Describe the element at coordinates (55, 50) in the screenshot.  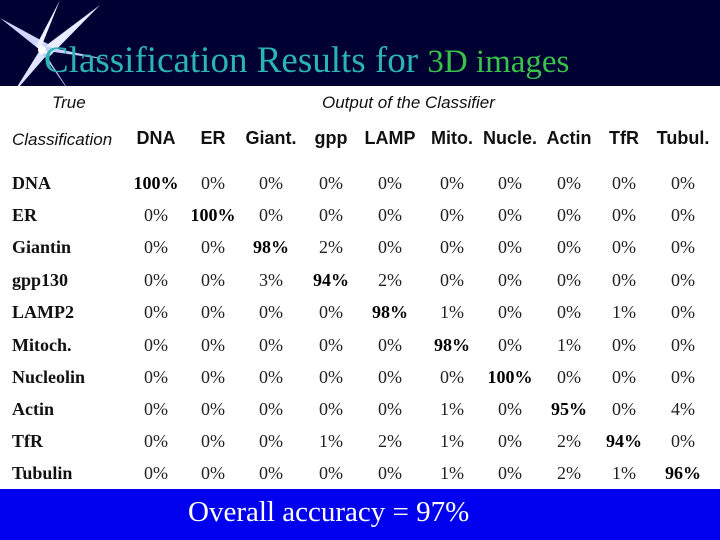
I see `starburst-decoration` at that location.